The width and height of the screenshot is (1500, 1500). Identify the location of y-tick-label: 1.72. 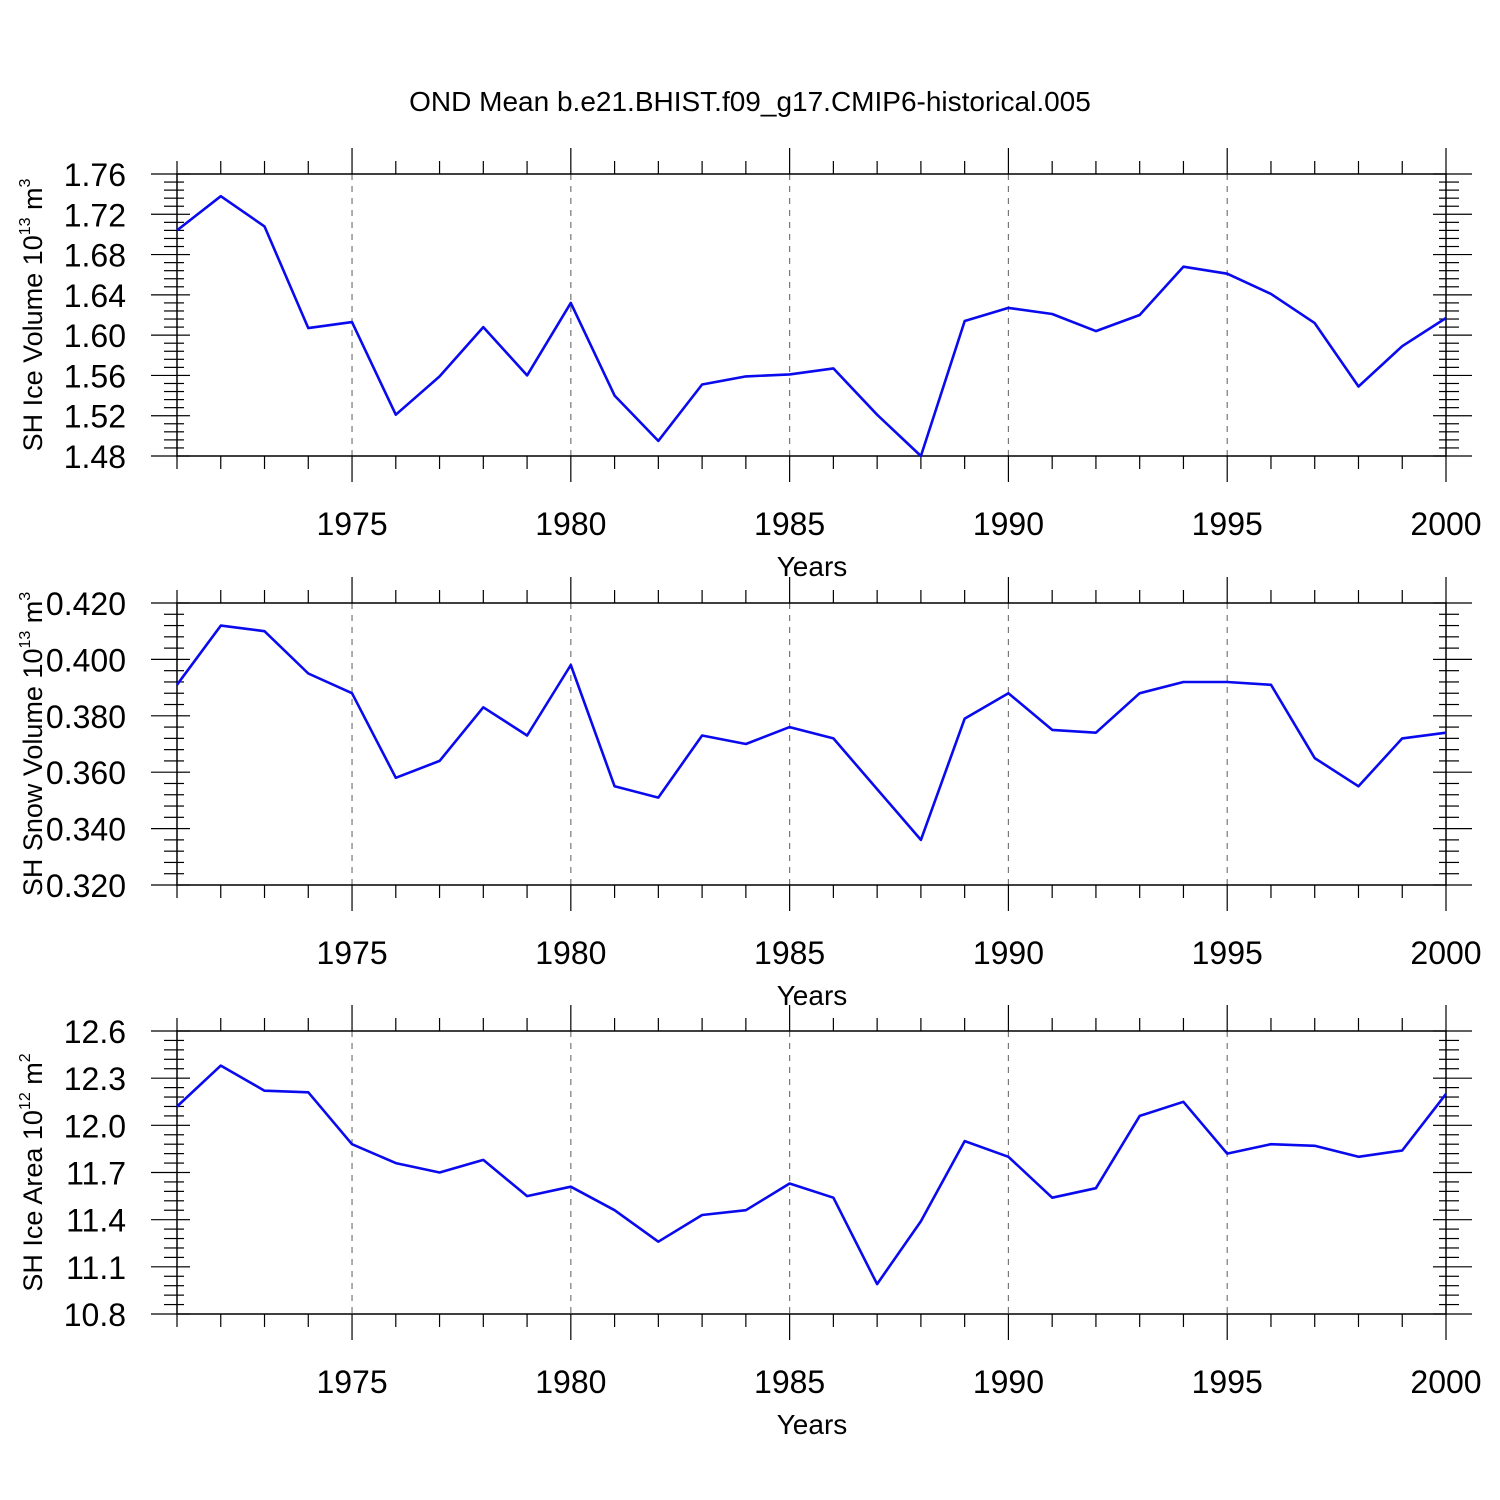
(95, 215).